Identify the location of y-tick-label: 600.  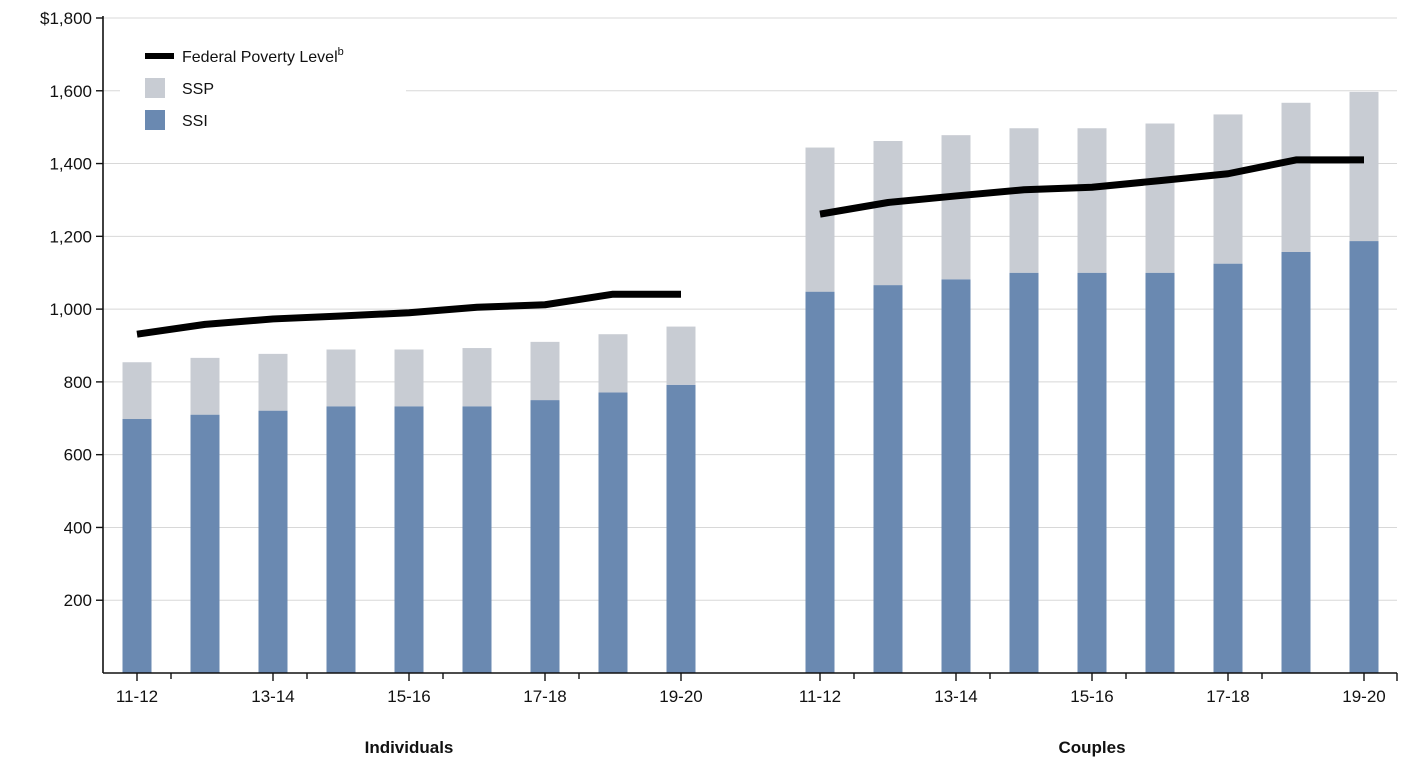
(78, 455).